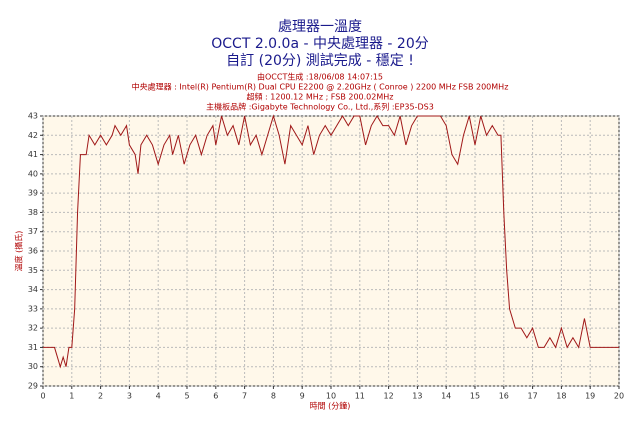 The height and width of the screenshot is (431, 640). Describe the element at coordinates (42, 396) in the screenshot. I see `x-tick-label: 0` at that location.